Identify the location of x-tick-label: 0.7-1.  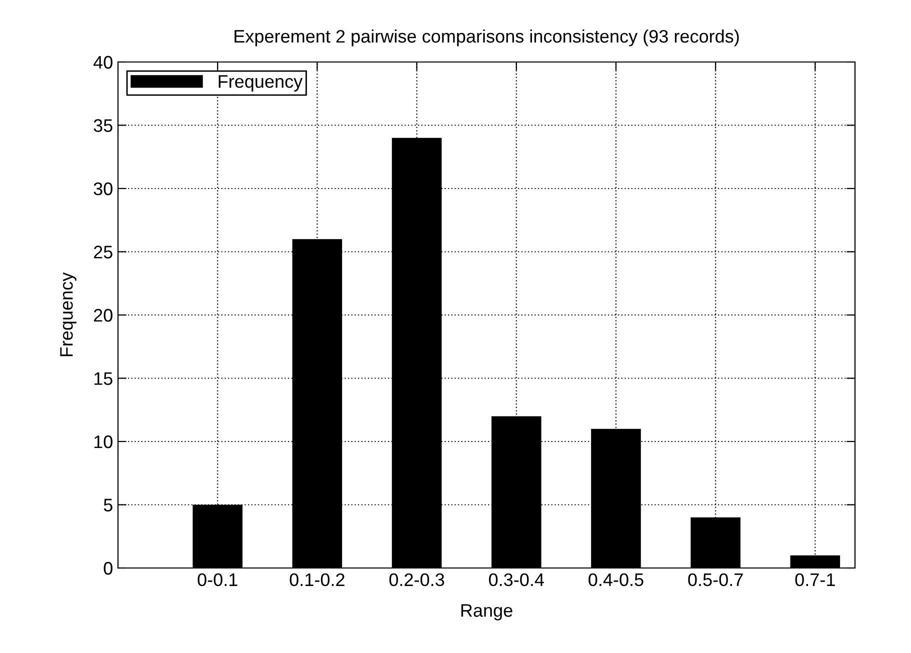
(815, 579).